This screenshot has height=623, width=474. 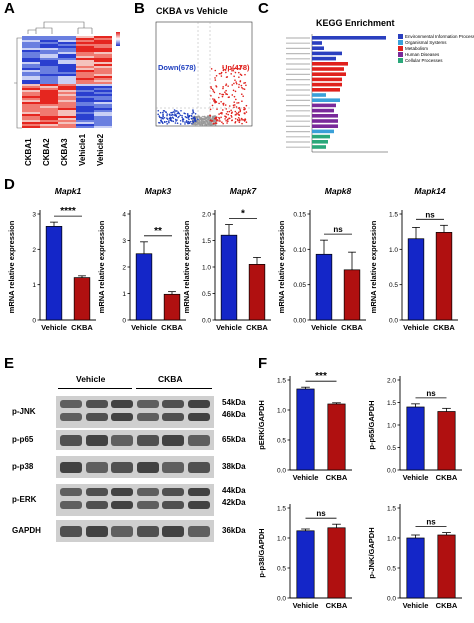 What do you see at coordinates (139, 8) in the screenshot?
I see `panel-label-b: B` at bounding box center [139, 8].